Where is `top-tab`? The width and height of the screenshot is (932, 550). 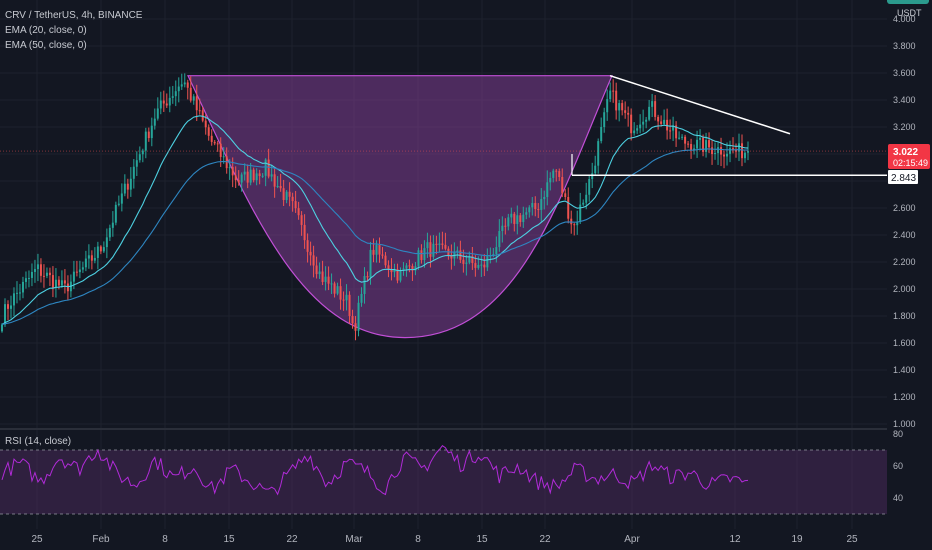
top-tab is located at coordinates (908, 2).